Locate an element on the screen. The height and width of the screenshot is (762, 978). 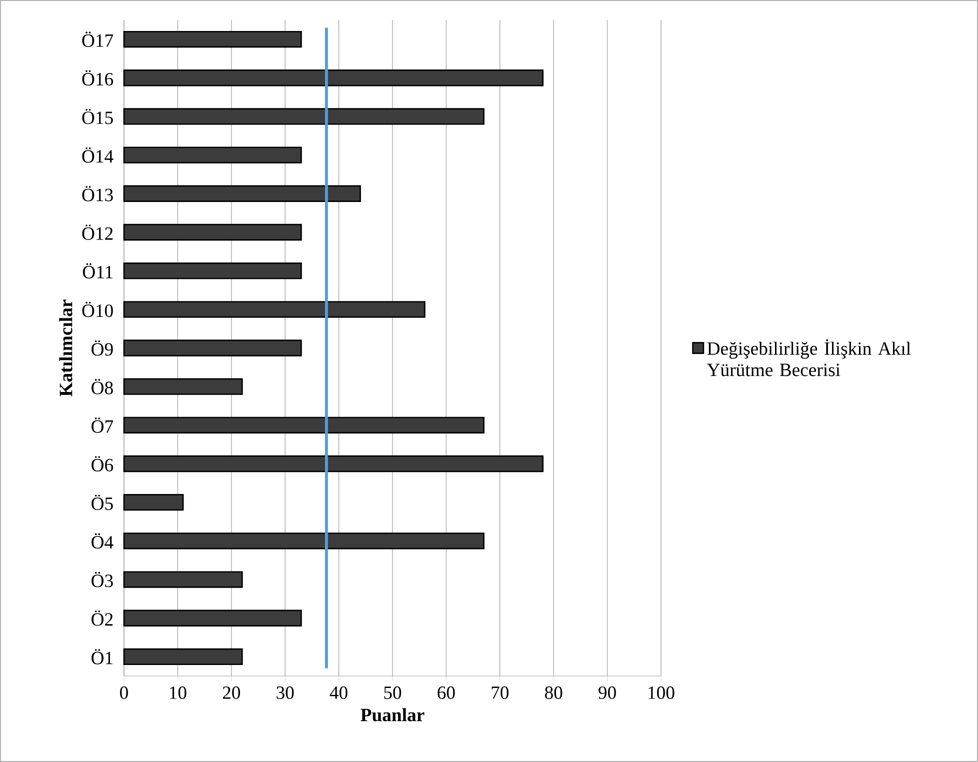
x-tick-label: 80 is located at coordinates (553, 692).